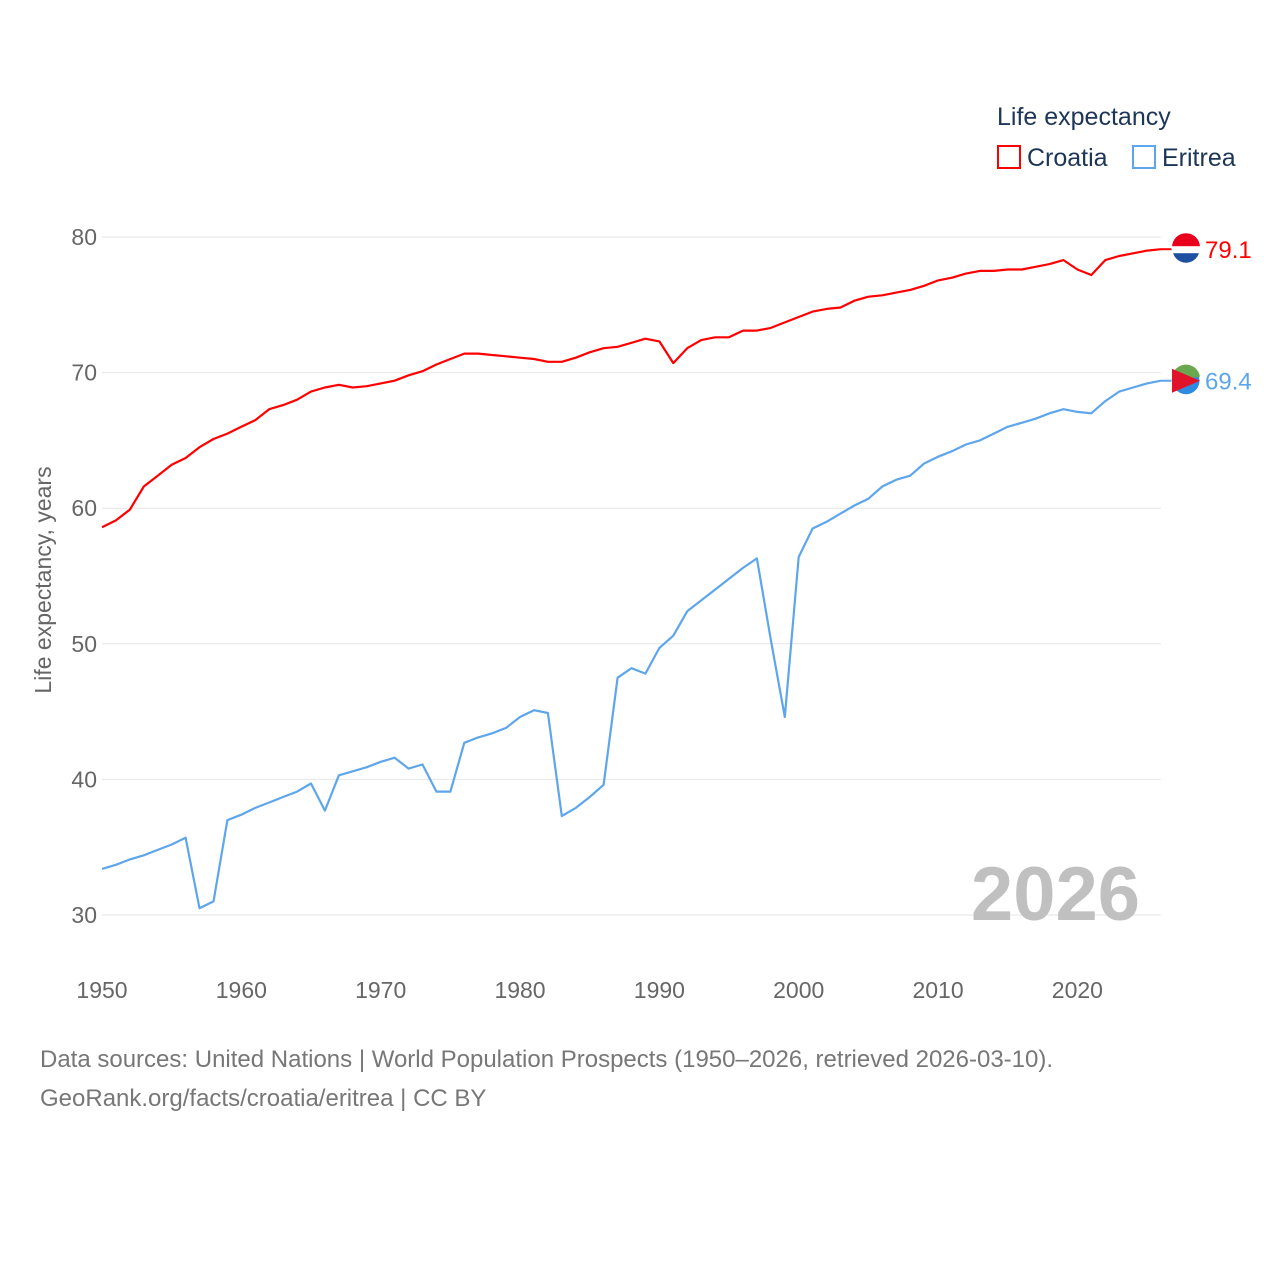 This screenshot has width=1280, height=1280. What do you see at coordinates (1077, 990) in the screenshot?
I see `x-tick-label: 2020` at bounding box center [1077, 990].